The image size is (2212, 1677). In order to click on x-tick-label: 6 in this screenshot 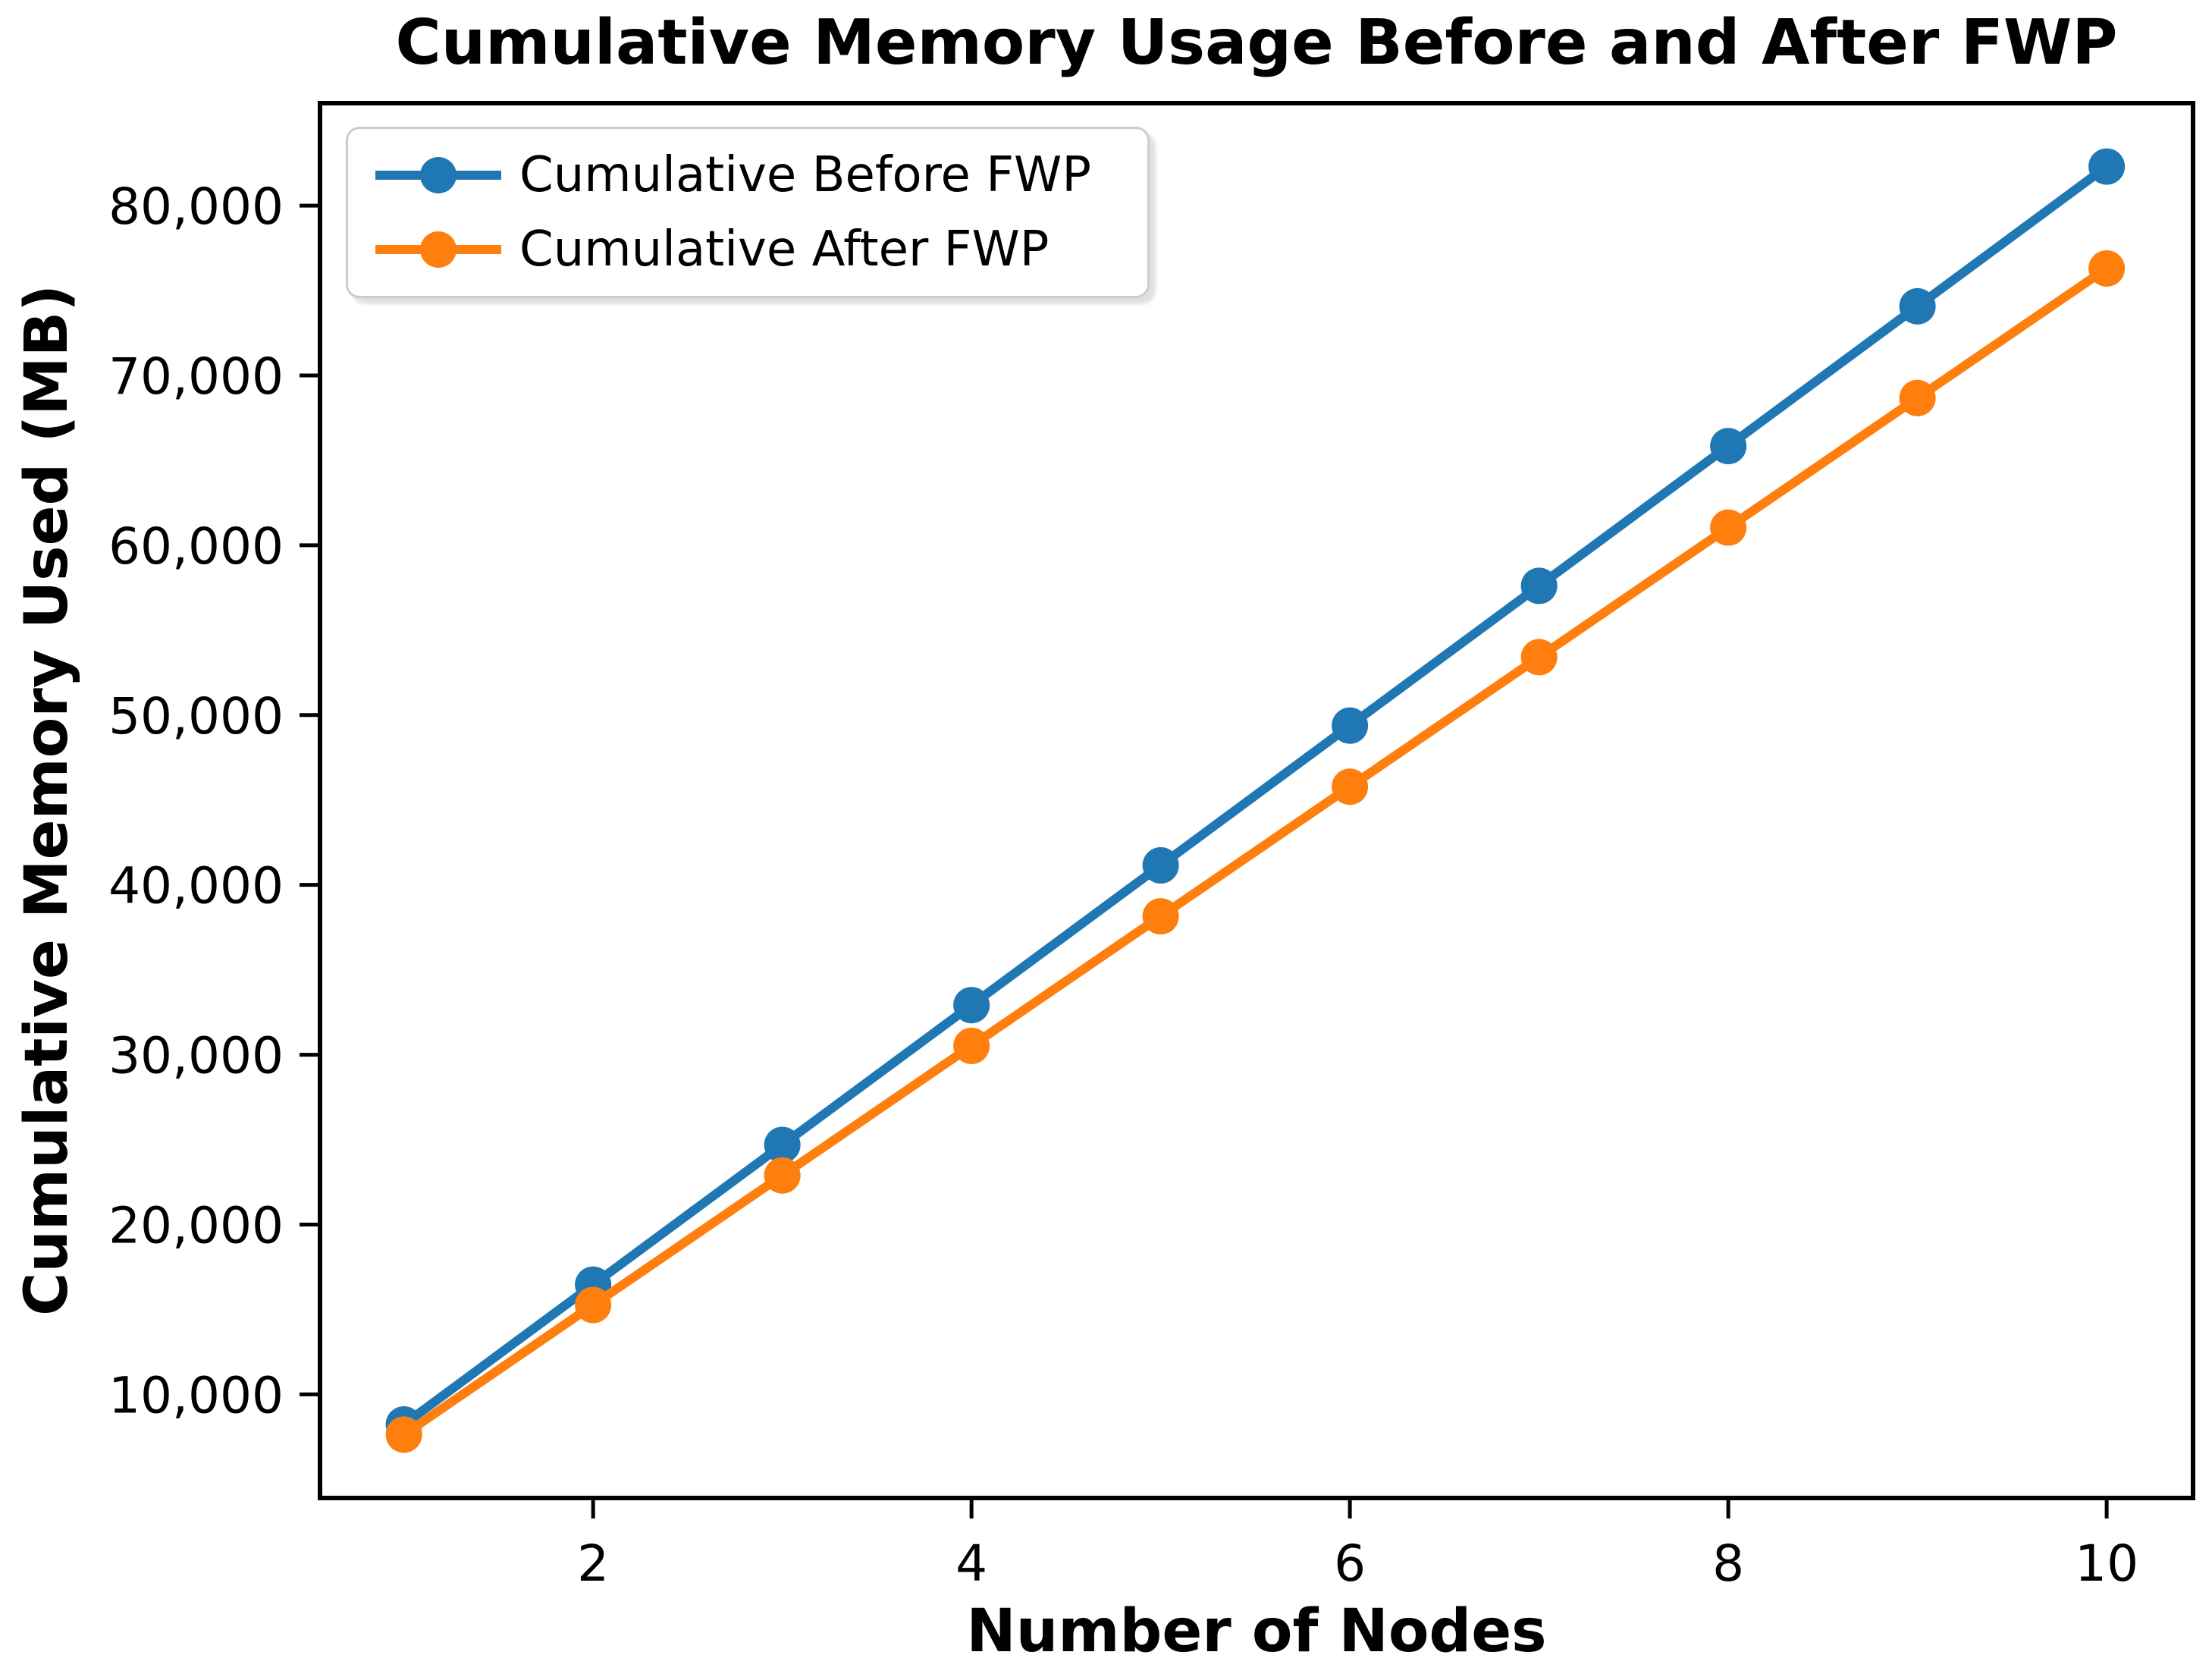, I will do `click(1350, 1563)`.